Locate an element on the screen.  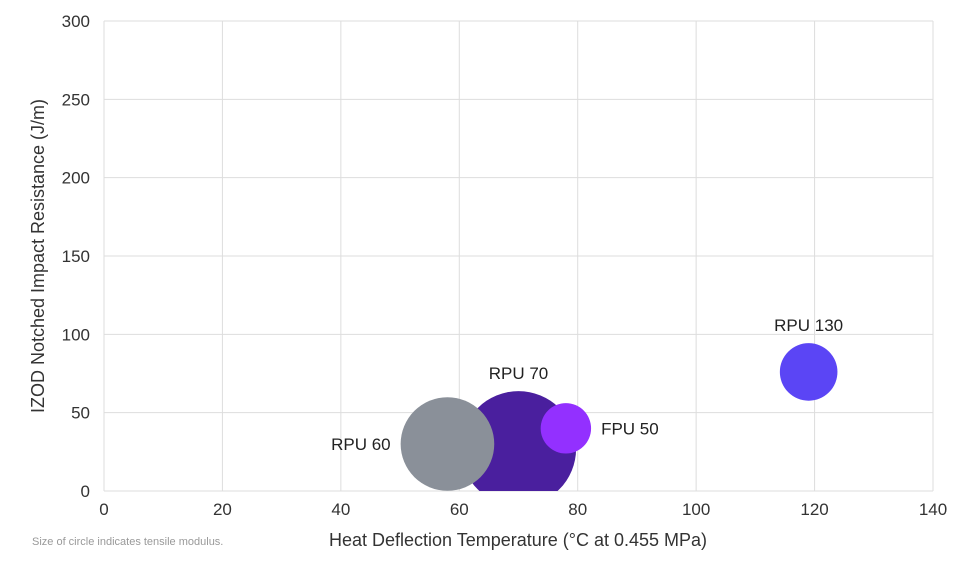
x-tick-label: 20 is located at coordinates (222, 509).